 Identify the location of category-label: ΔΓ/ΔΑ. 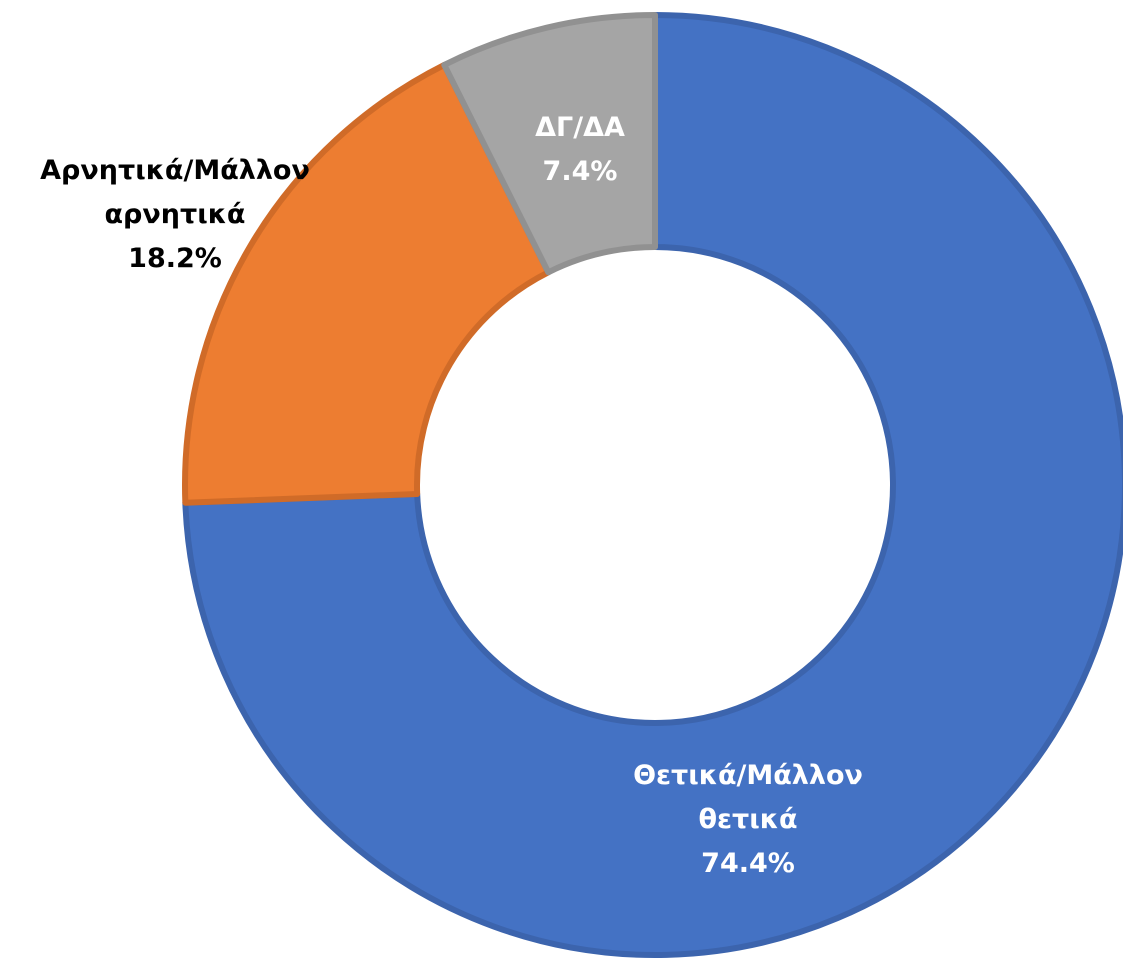
(580, 127).